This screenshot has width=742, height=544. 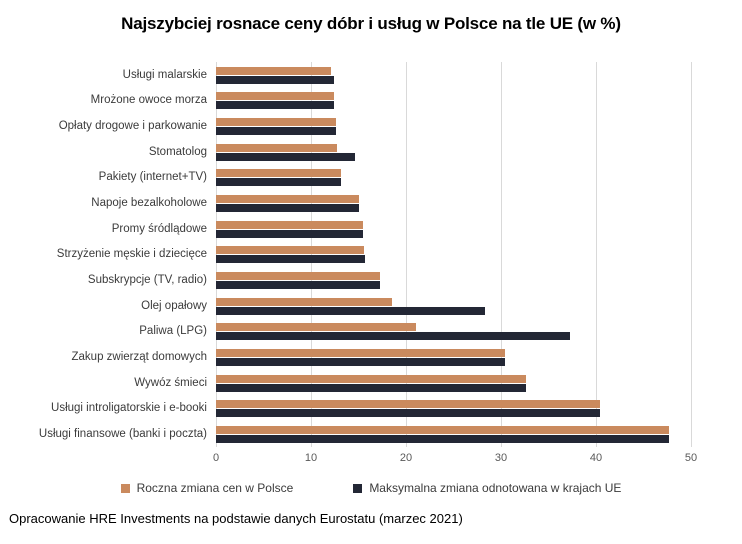 What do you see at coordinates (216, 458) in the screenshot?
I see `x-tick-label: 0` at bounding box center [216, 458].